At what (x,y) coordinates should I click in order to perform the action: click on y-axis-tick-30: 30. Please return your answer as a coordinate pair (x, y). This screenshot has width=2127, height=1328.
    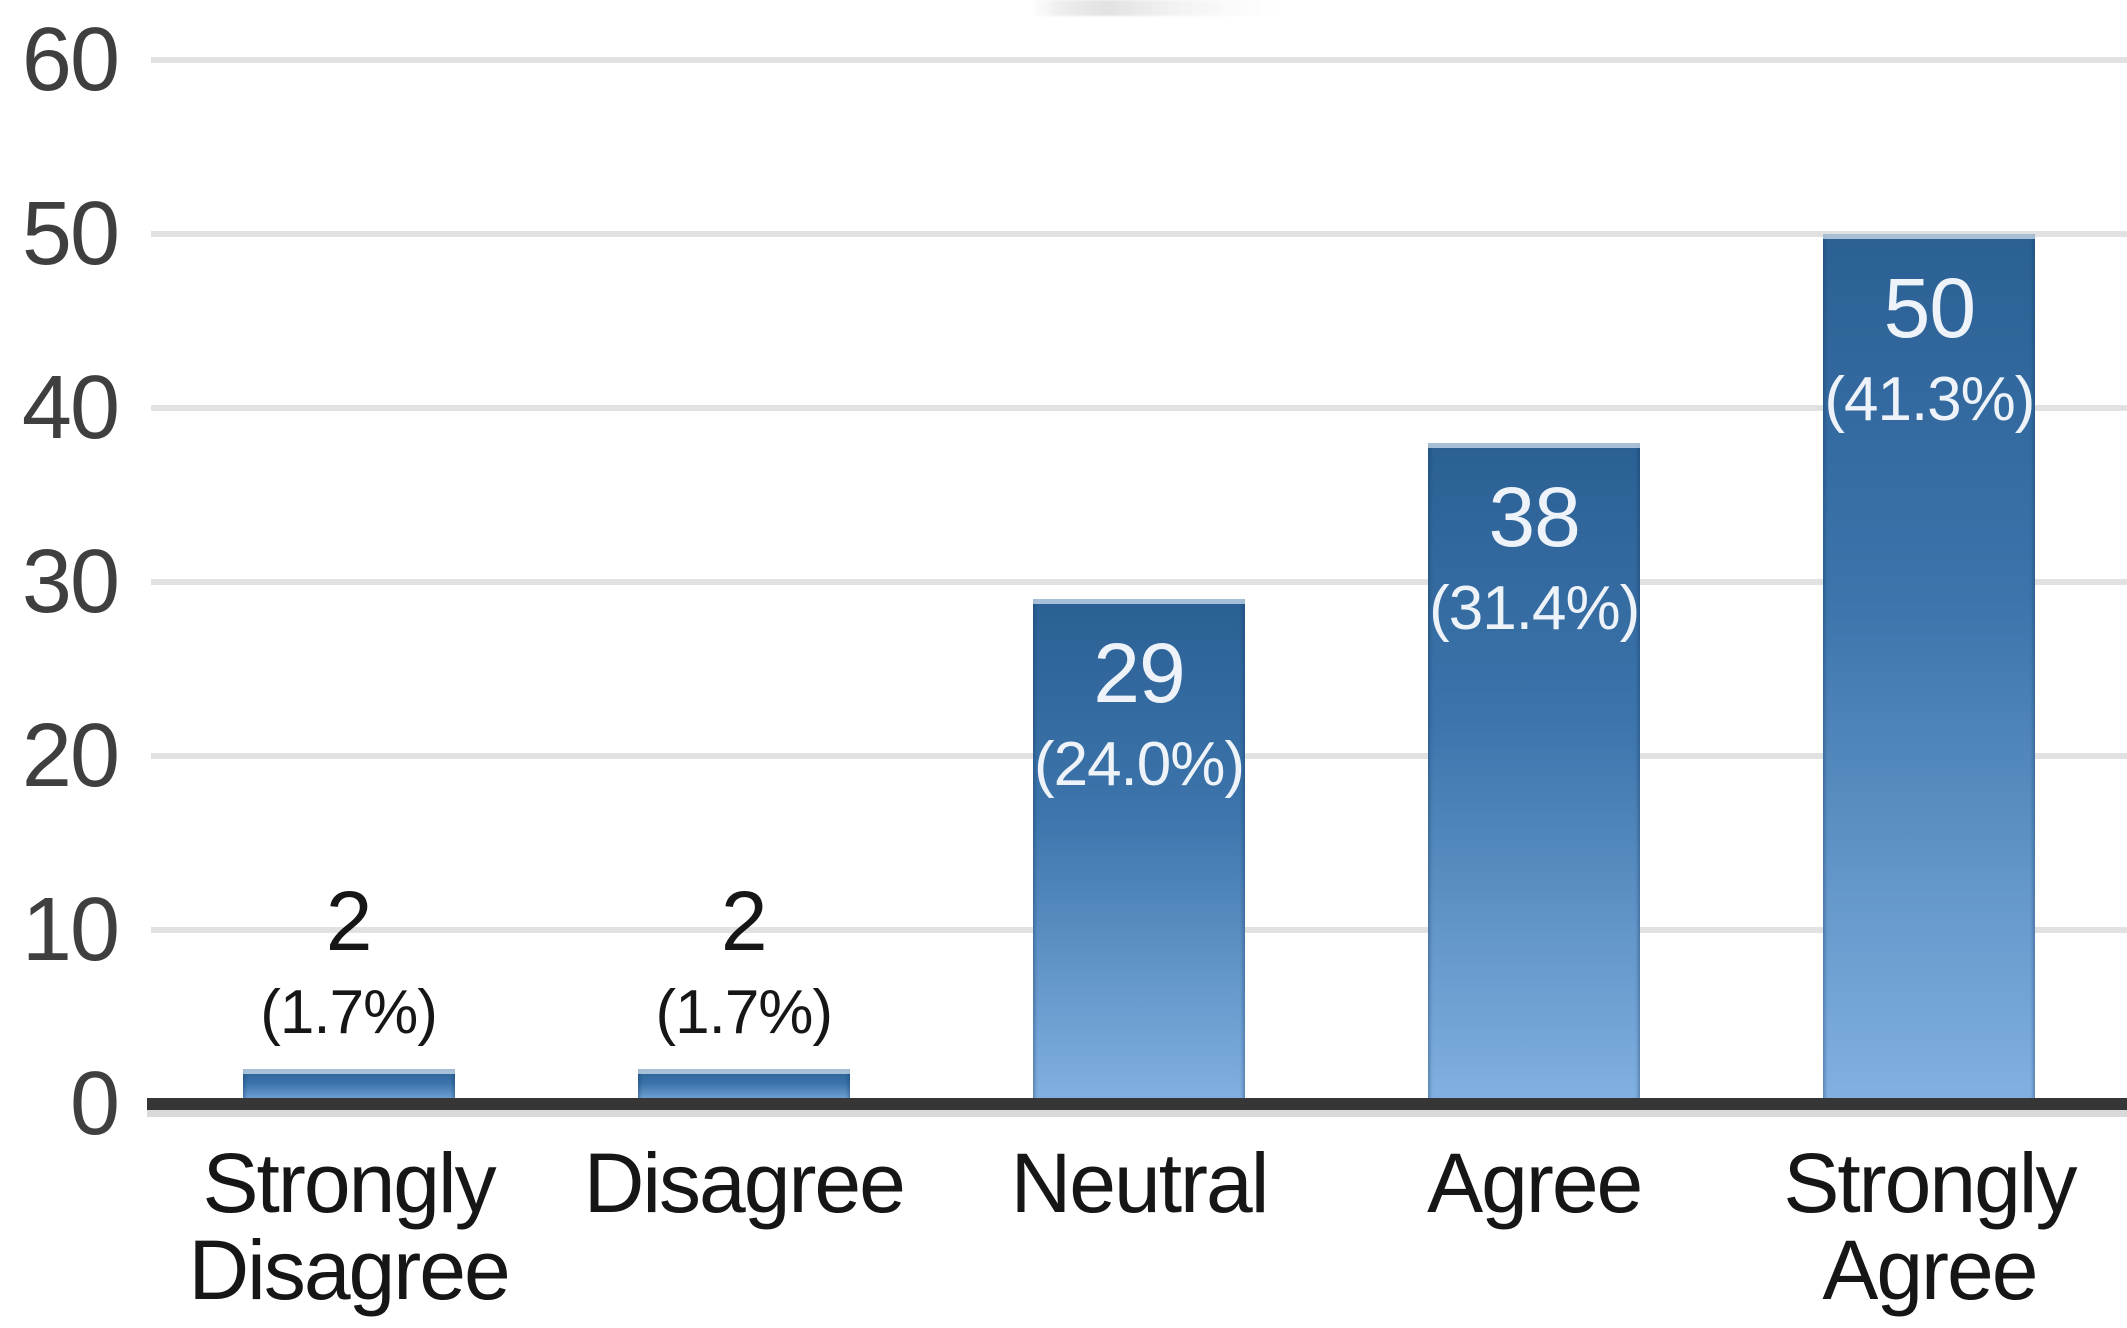
    Looking at the image, I should click on (70, 582).